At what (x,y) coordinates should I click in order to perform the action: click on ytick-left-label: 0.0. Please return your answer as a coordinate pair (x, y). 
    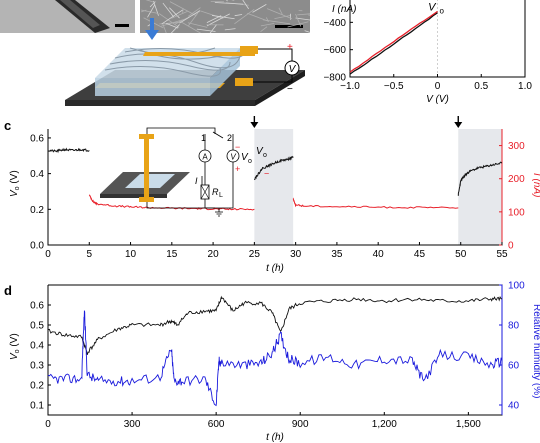
    Looking at the image, I should click on (37, 246).